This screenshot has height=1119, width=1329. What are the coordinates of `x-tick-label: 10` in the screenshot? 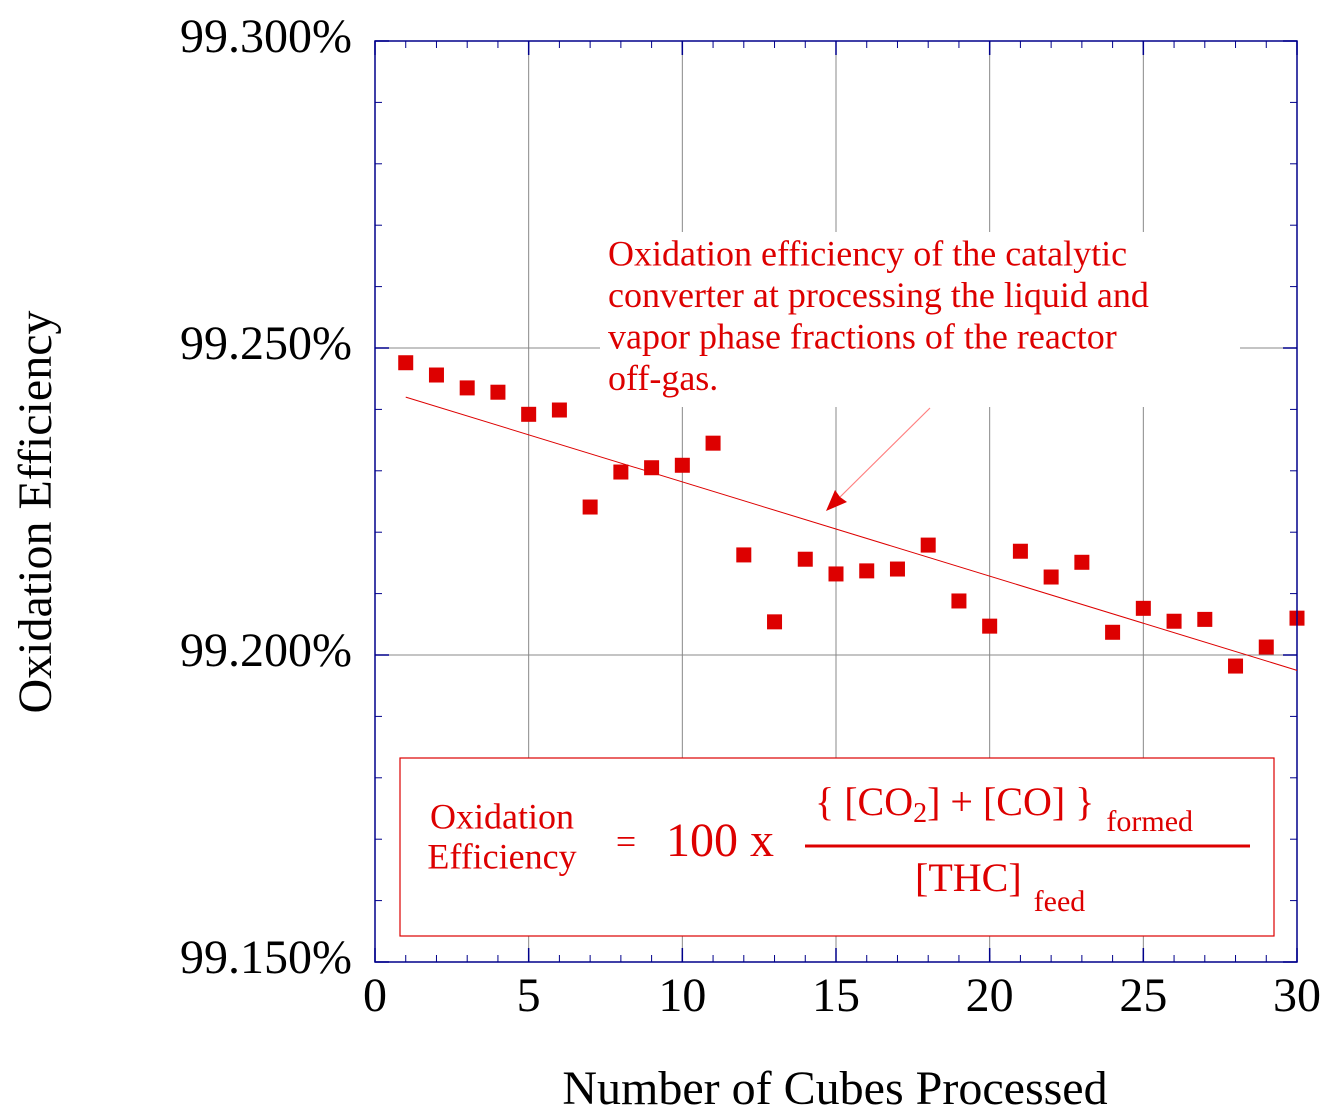 It's located at (682, 995).